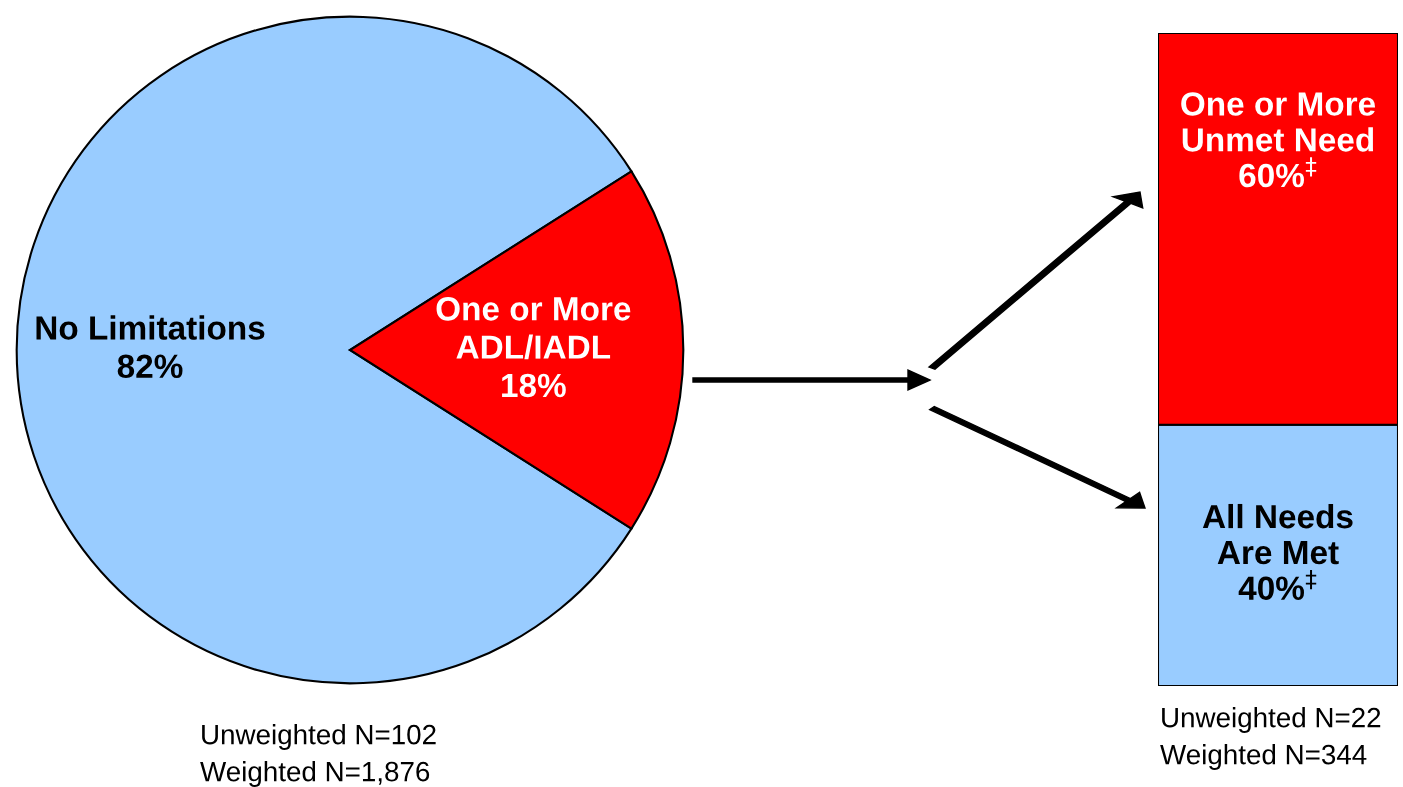  Describe the element at coordinates (1278, 172) in the screenshot. I see `data-label: 60%$^{‡}$` at that location.